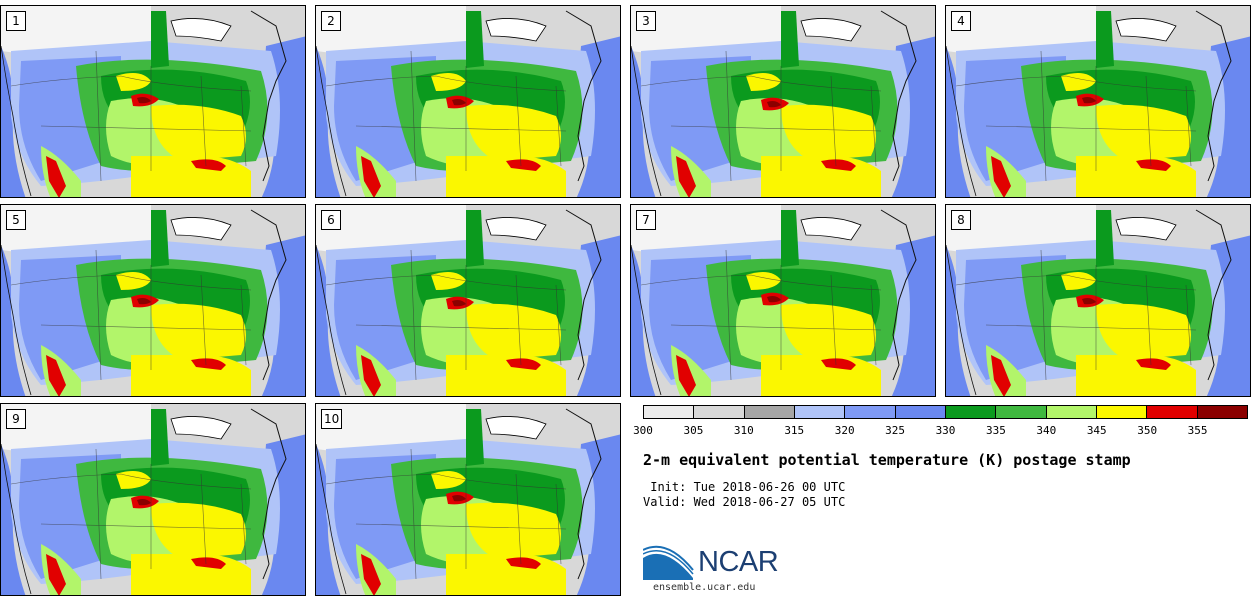 This screenshot has width=1260, height=597. I want to click on colorbar-tick-label: 315, so click(794, 430).